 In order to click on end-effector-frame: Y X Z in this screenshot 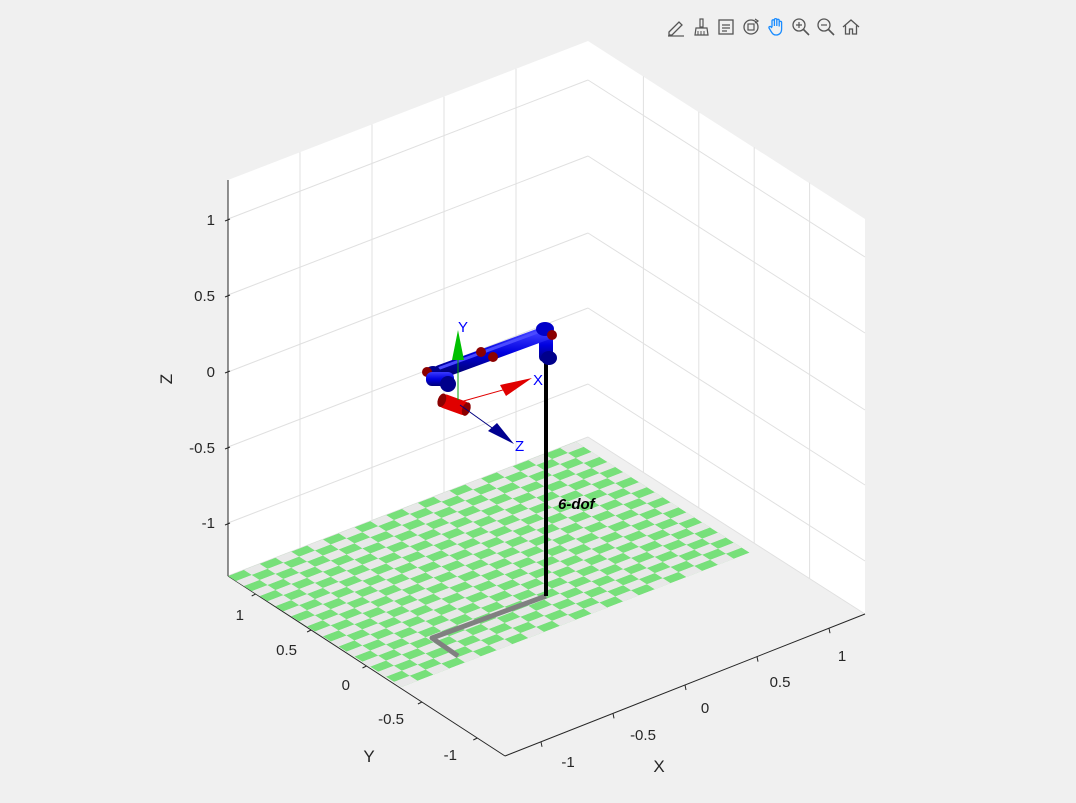, I will do `click(497, 387)`.